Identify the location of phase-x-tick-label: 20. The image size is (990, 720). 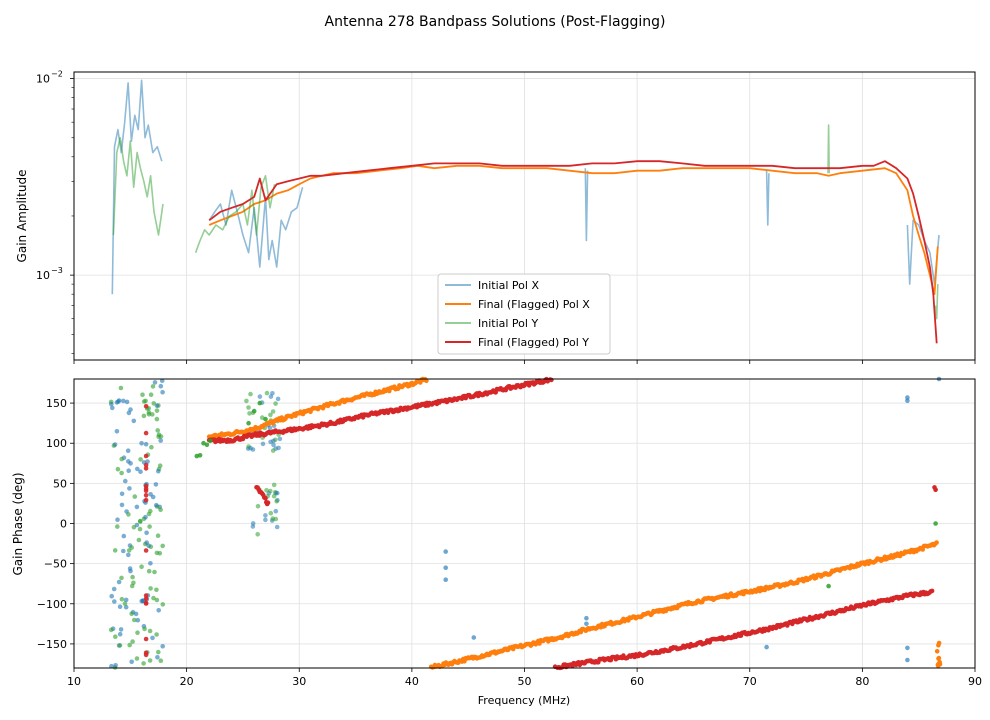
(187, 681).